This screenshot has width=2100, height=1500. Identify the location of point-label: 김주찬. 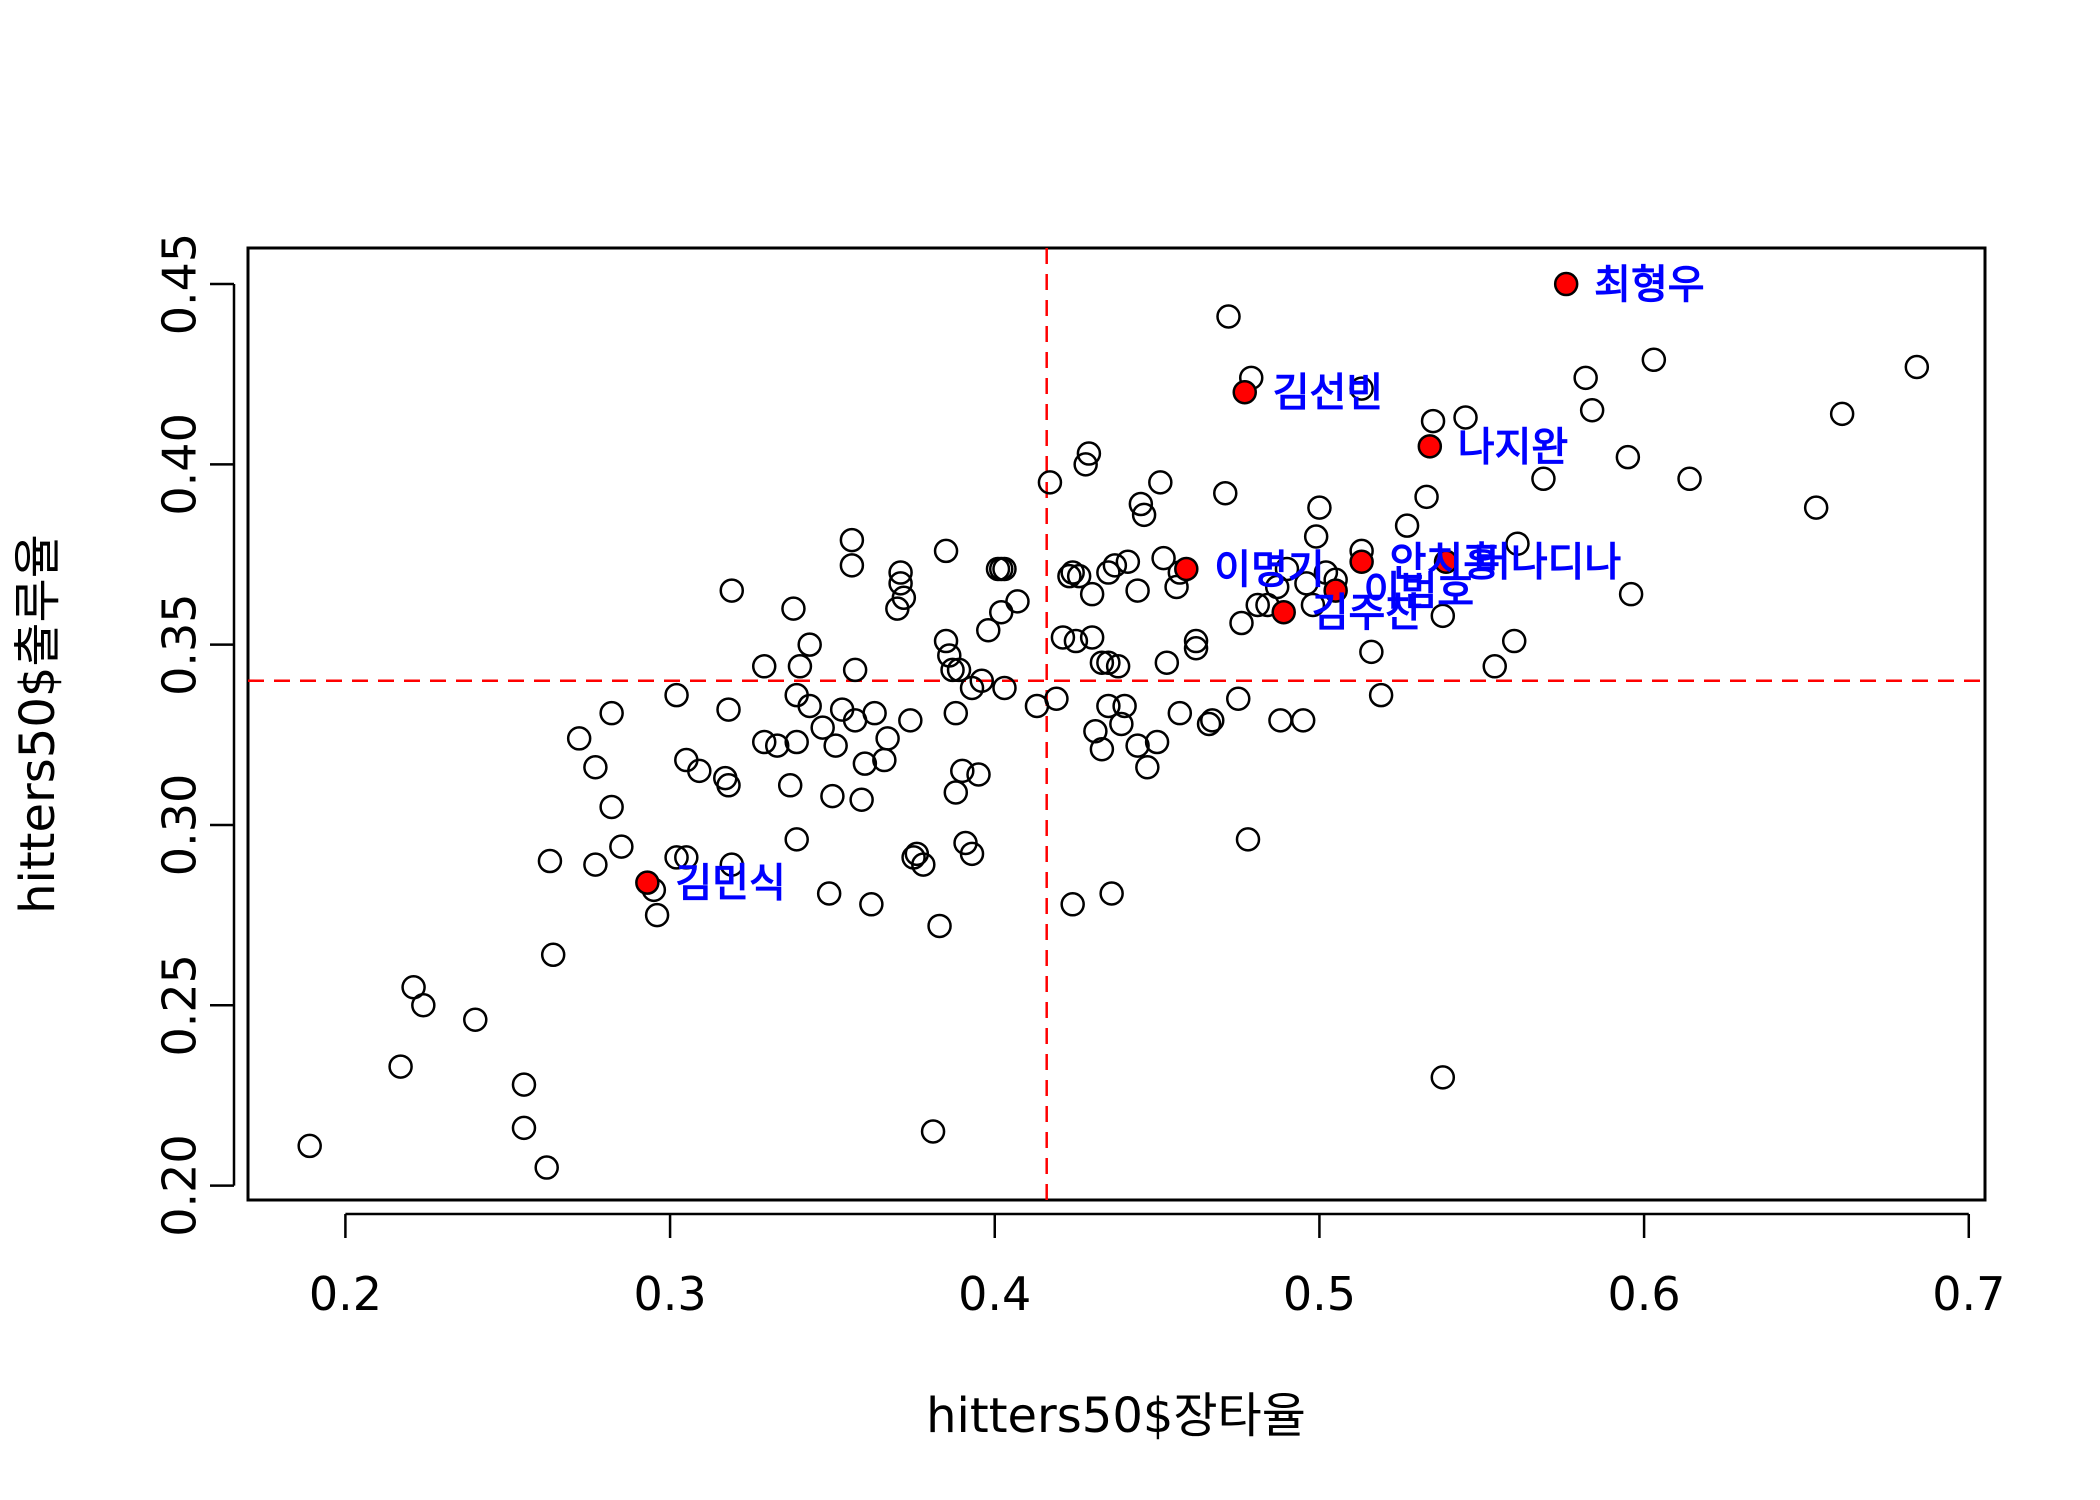
(1367, 613).